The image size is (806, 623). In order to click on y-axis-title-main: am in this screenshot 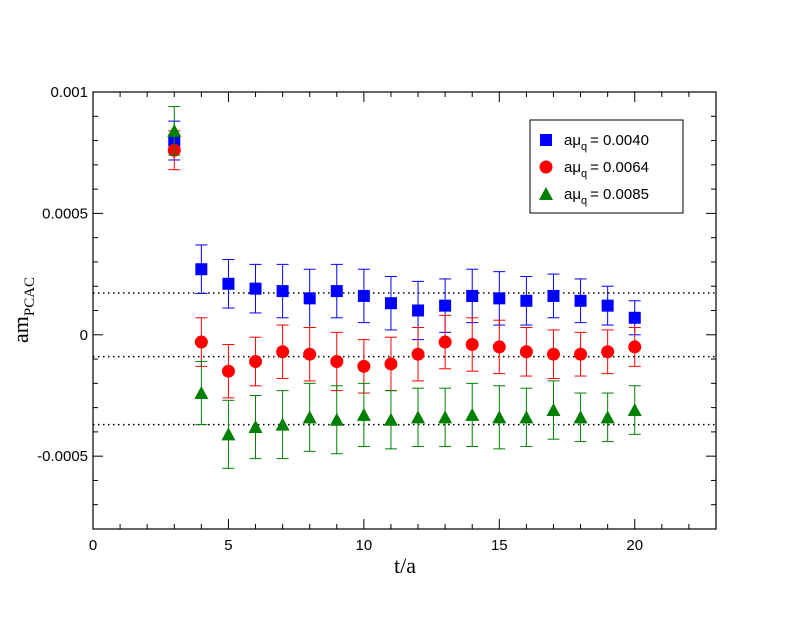, I will do `click(20, 329)`.